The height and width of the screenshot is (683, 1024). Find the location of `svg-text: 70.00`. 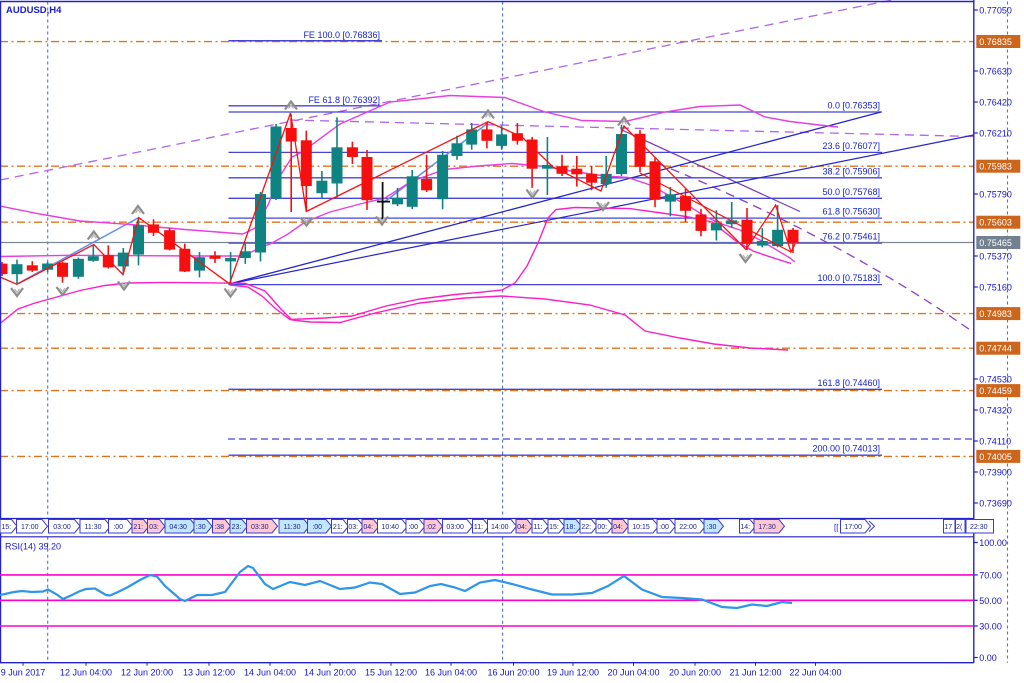

svg-text: 70.00 is located at coordinates (990, 575).